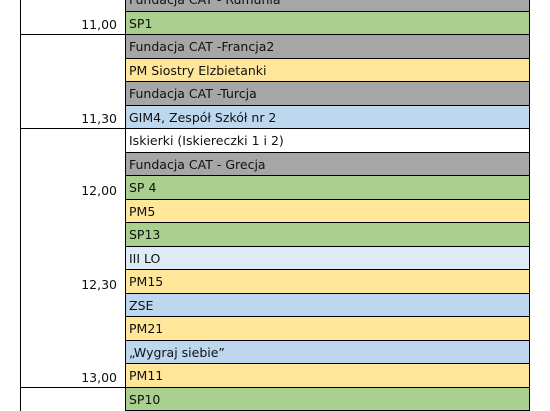  What do you see at coordinates (328, 165) in the screenshot?
I see `event-cell: Fundacja CAT - Grecja` at bounding box center [328, 165].